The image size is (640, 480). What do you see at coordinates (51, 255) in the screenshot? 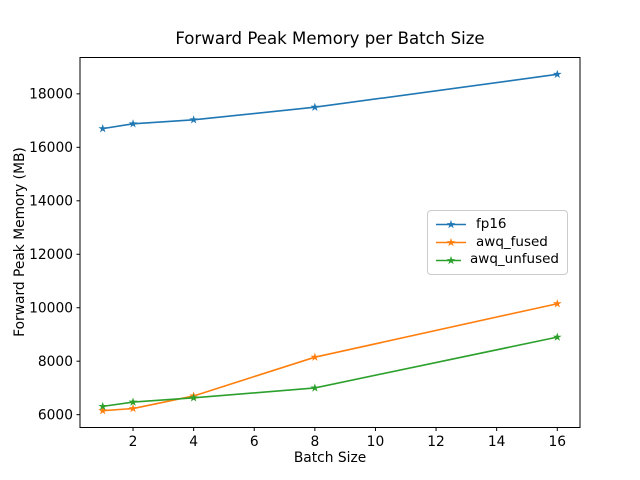
I see `y-tick-label: 12000` at bounding box center [51, 255].